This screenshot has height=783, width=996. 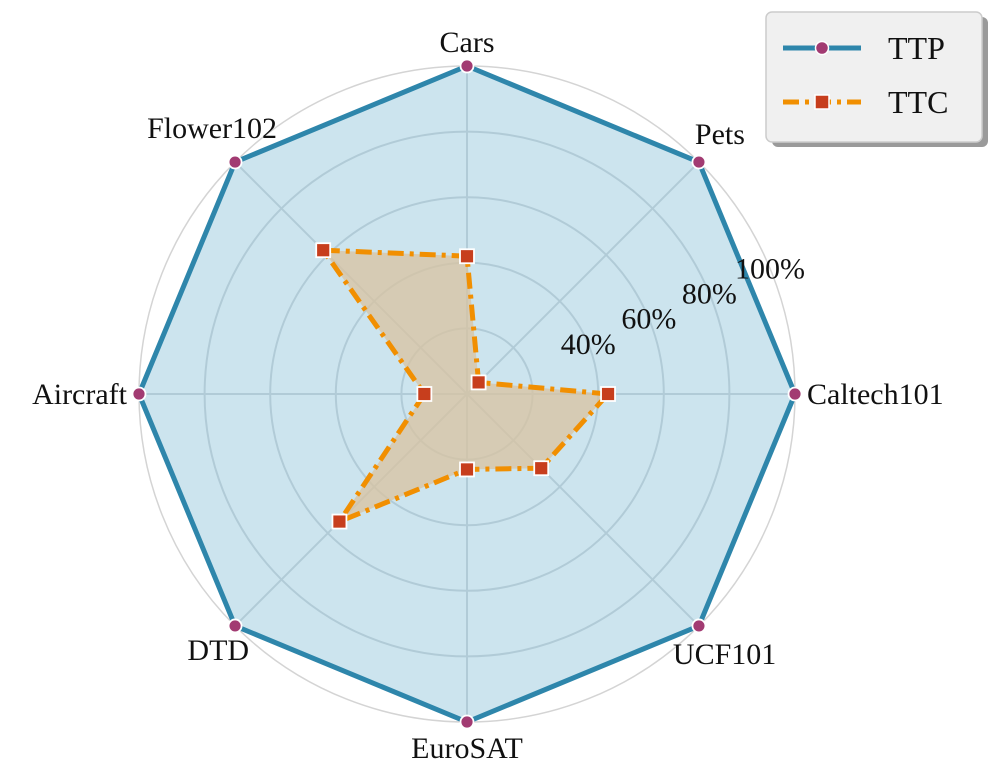 What do you see at coordinates (218, 650) in the screenshot?
I see `axis-label-dtd: DTD` at bounding box center [218, 650].